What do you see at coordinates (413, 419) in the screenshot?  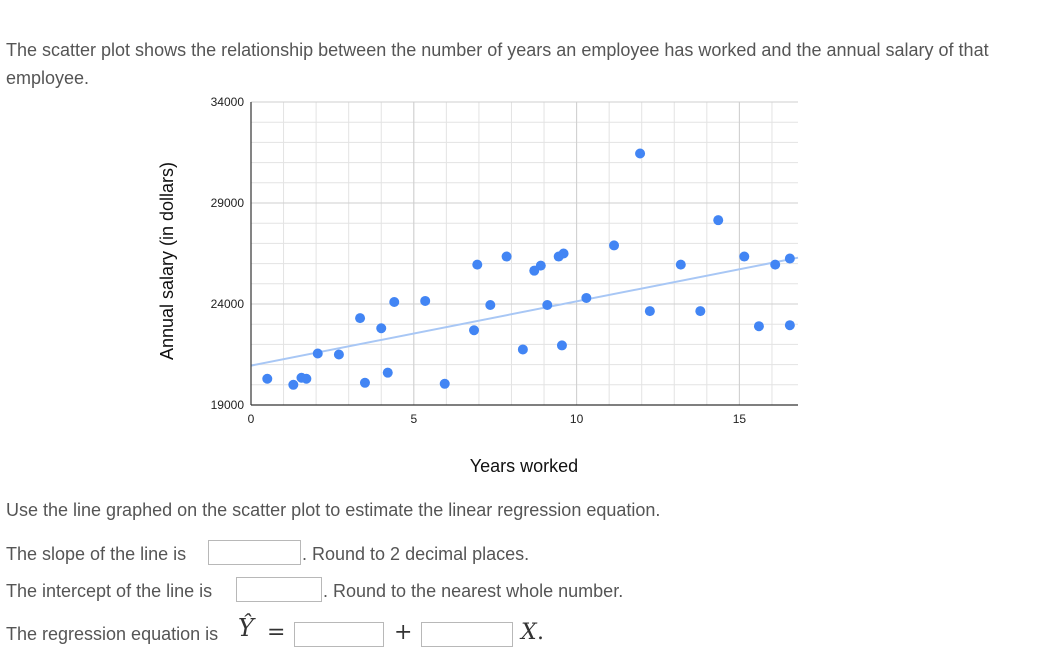 I see `x-tick-label: 5` at bounding box center [413, 419].